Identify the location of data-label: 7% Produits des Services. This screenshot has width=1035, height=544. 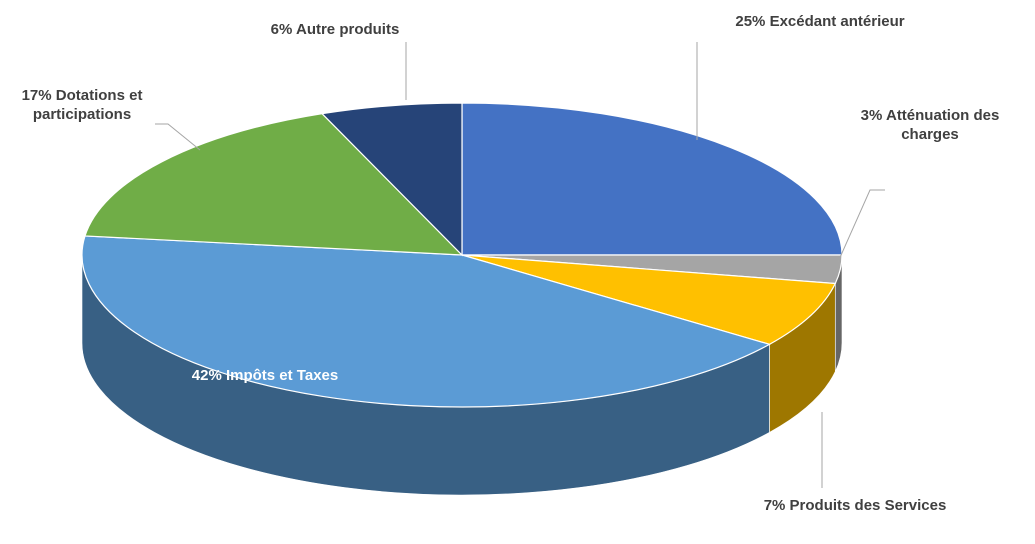
(855, 505).